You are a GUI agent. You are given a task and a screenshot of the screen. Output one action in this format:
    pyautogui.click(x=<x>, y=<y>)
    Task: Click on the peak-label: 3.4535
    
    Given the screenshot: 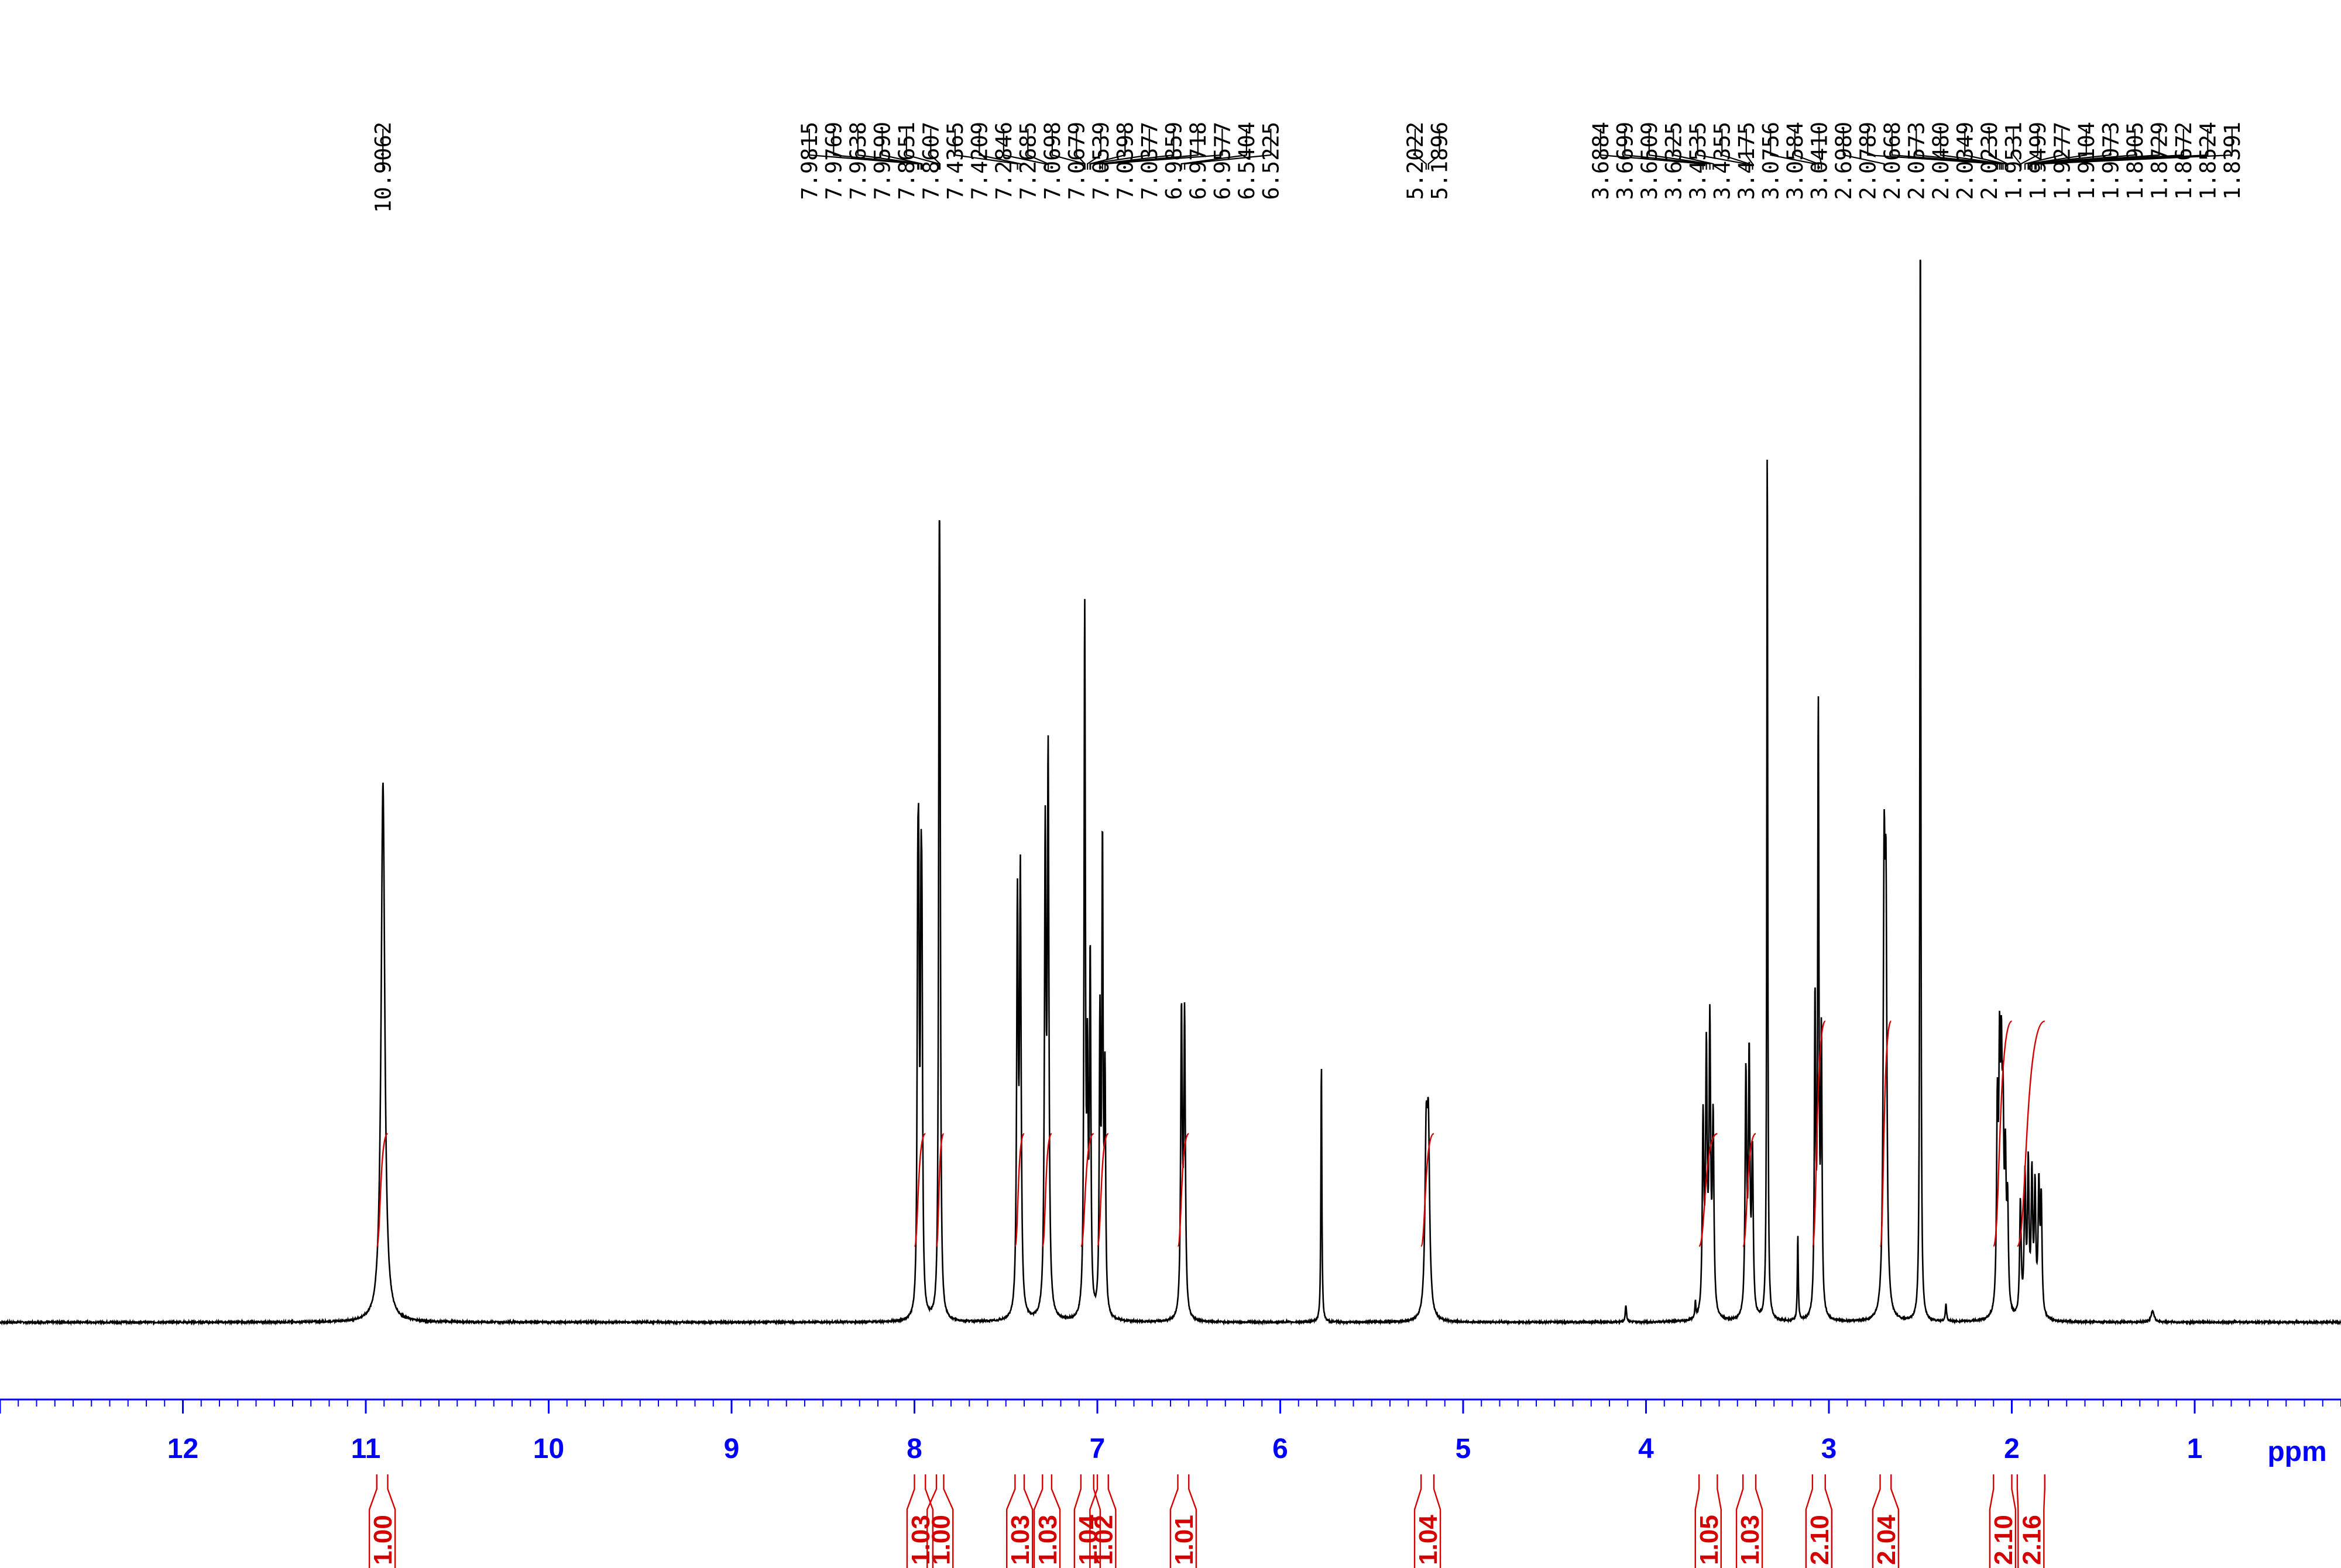 What is the action you would take?
    pyautogui.click(x=1699, y=161)
    